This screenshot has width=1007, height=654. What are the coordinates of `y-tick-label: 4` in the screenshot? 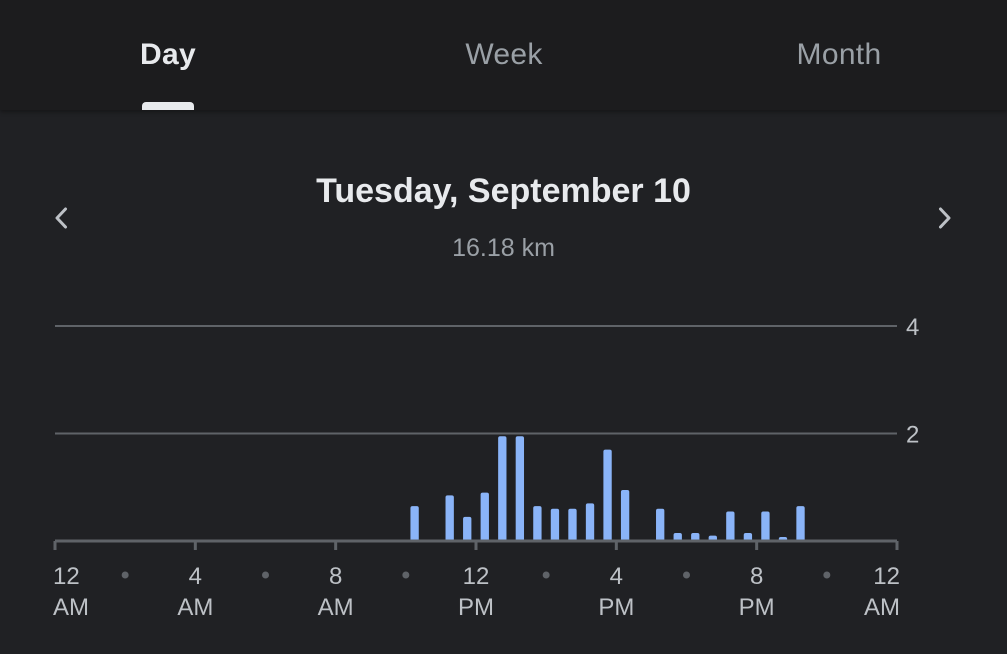 It's located at (912, 327).